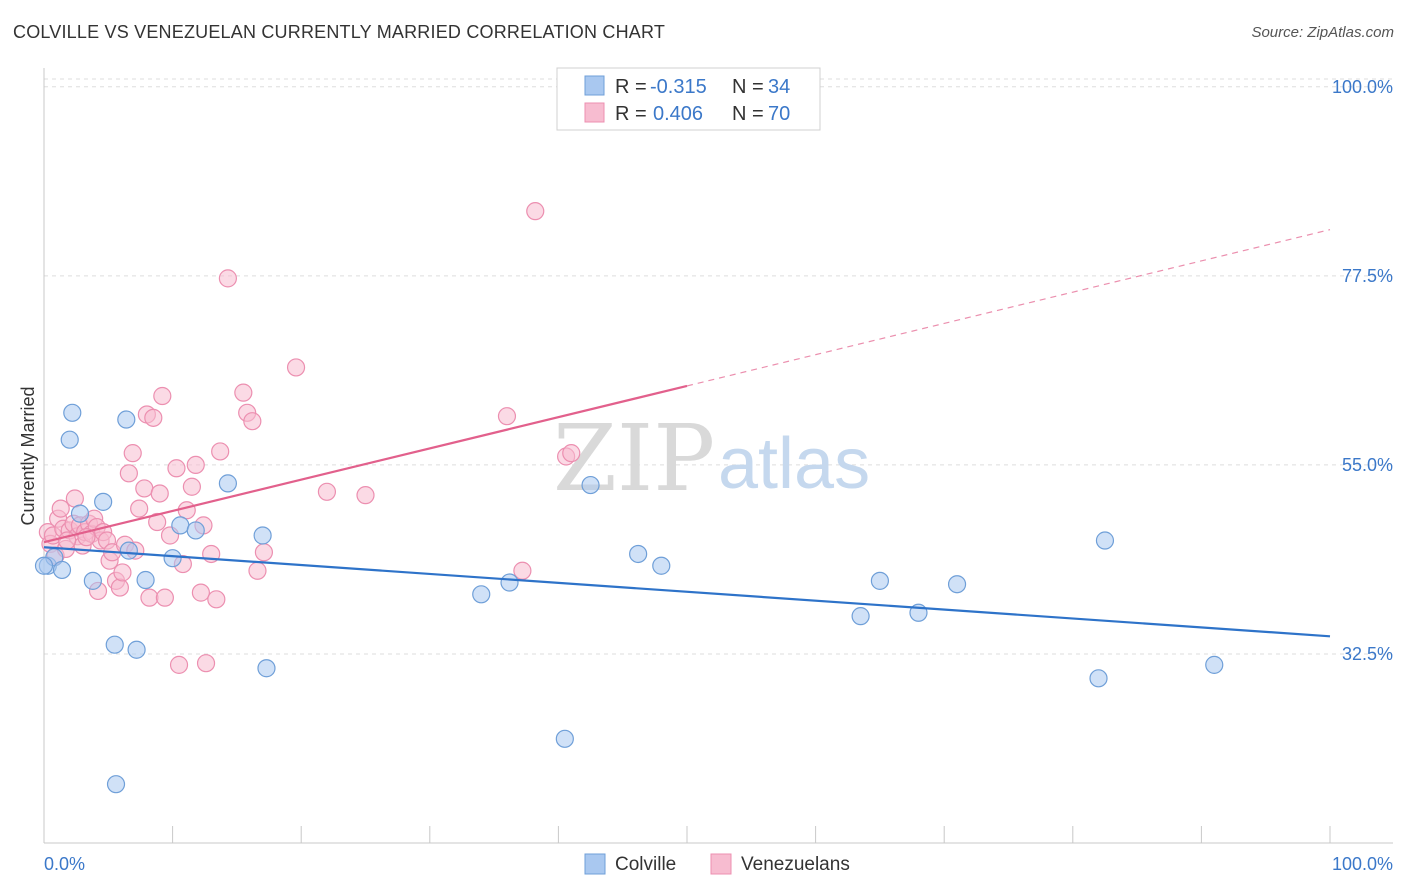 Image resolution: width=1406 pixels, height=892 pixels. I want to click on watermark-atlas: atlas, so click(794, 464).